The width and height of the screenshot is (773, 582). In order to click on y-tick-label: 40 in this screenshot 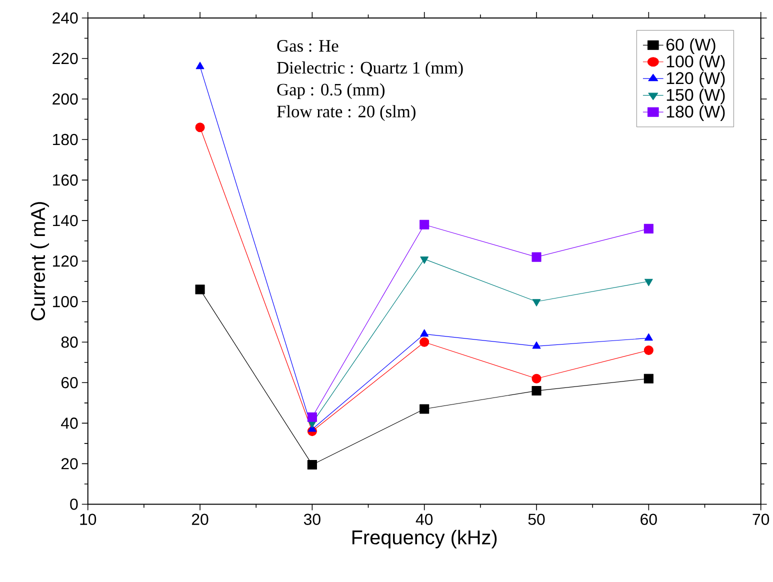, I will do `click(69, 423)`.